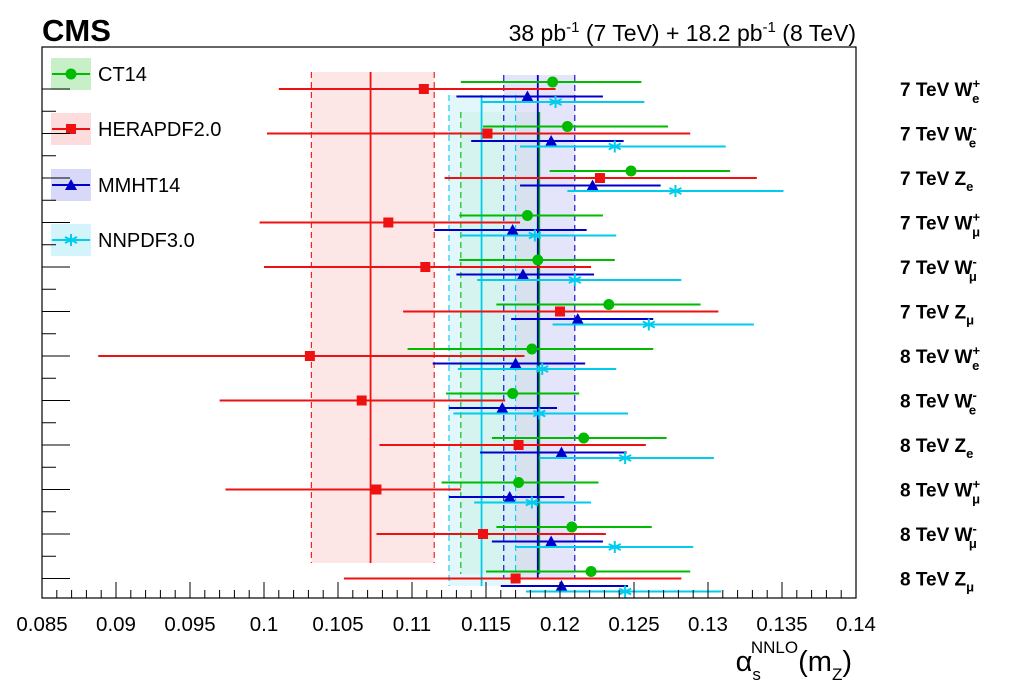 The width and height of the screenshot is (1017, 690). Describe the element at coordinates (938, 403) in the screenshot. I see `category-label: 8 TeV W-e` at that location.